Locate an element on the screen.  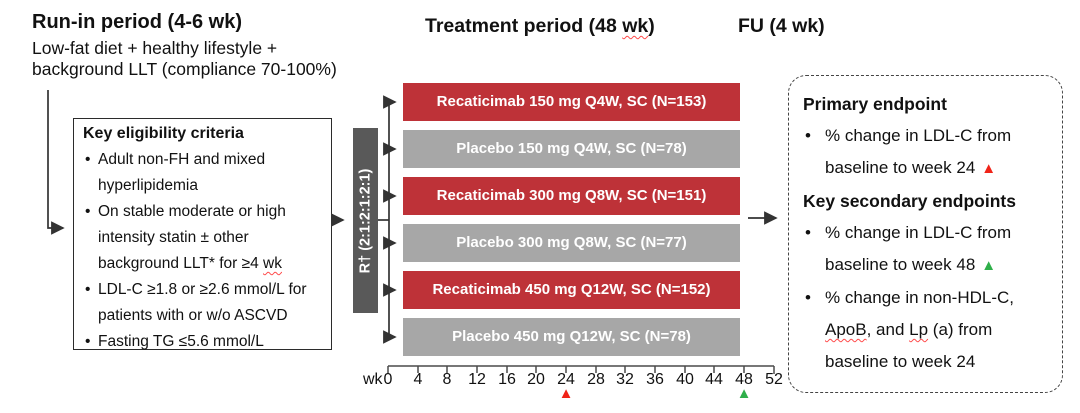
eligibility-title: Key eligibility criteria is located at coordinates (163, 133).